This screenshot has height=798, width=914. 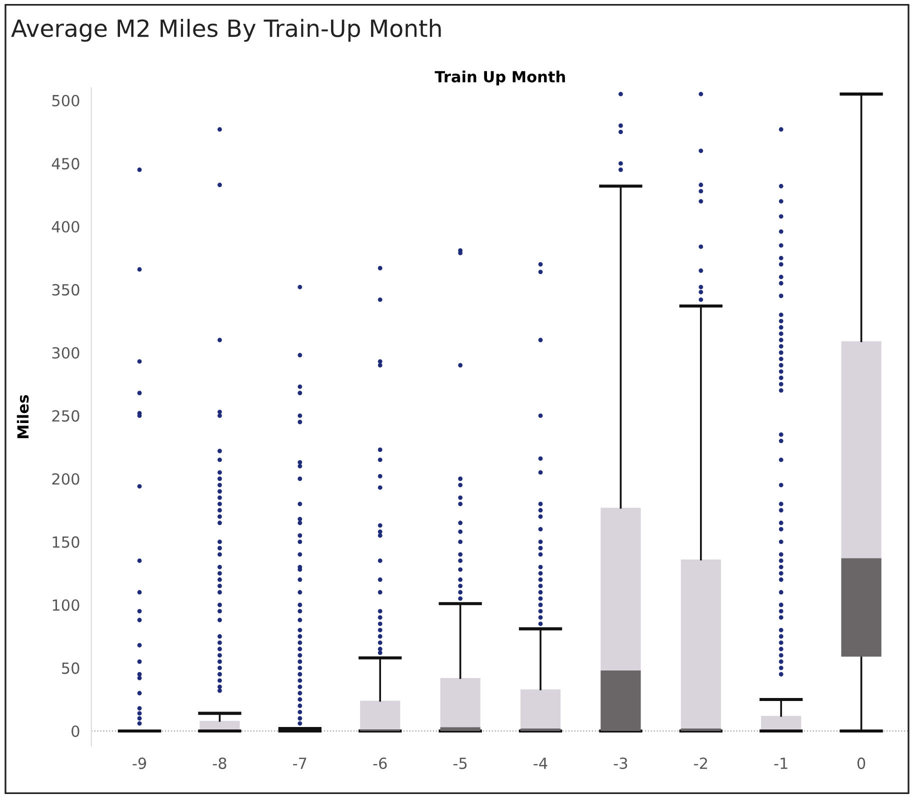 I want to click on y-tick-label: 150, so click(x=66, y=542).